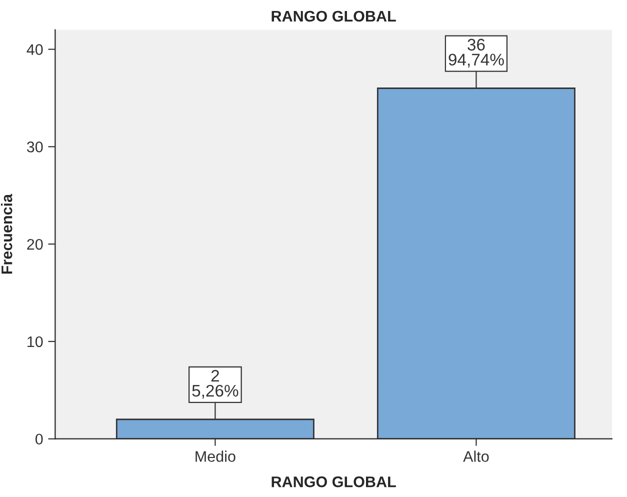  Describe the element at coordinates (35, 342) in the screenshot. I see `y-tick-label: 10` at that location.